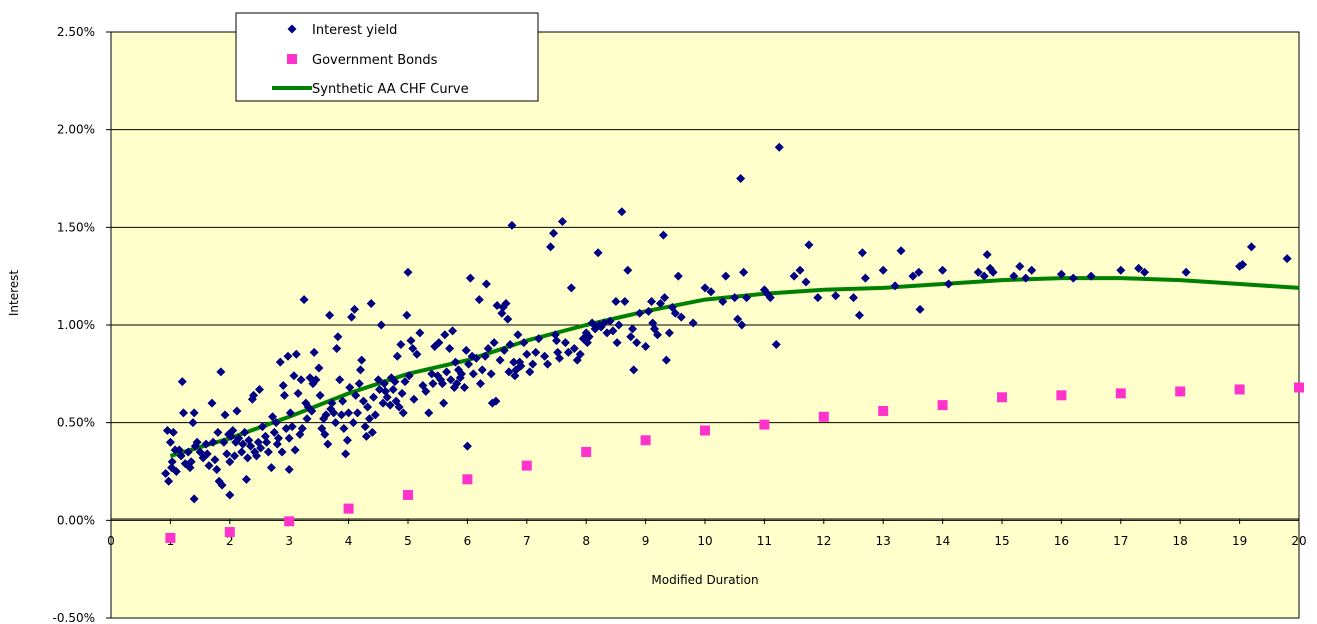 The width and height of the screenshot is (1317, 624). I want to click on legend-square-marker, so click(292, 59).